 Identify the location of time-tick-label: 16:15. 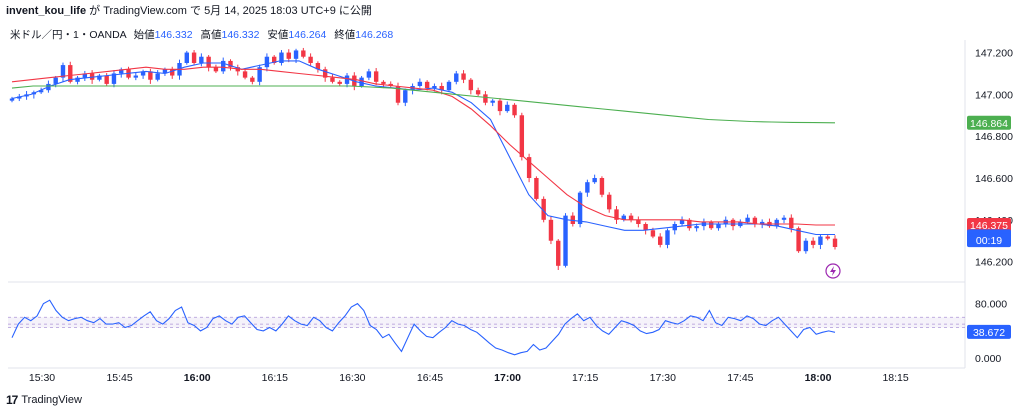
(275, 378).